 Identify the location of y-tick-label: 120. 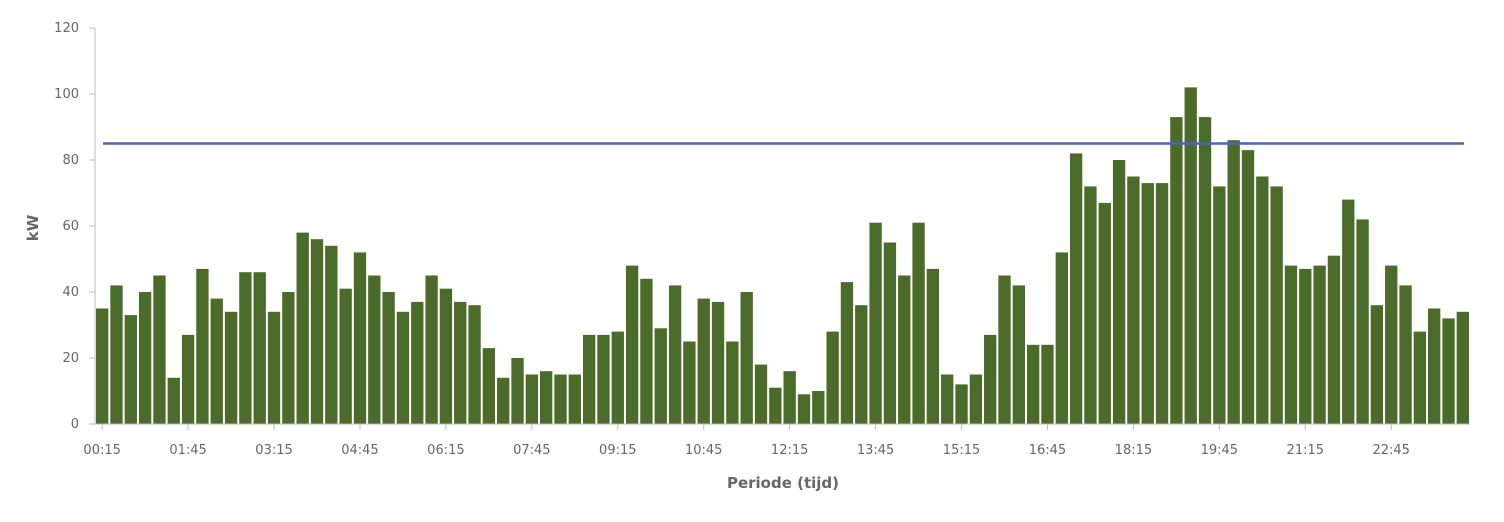
(66, 28).